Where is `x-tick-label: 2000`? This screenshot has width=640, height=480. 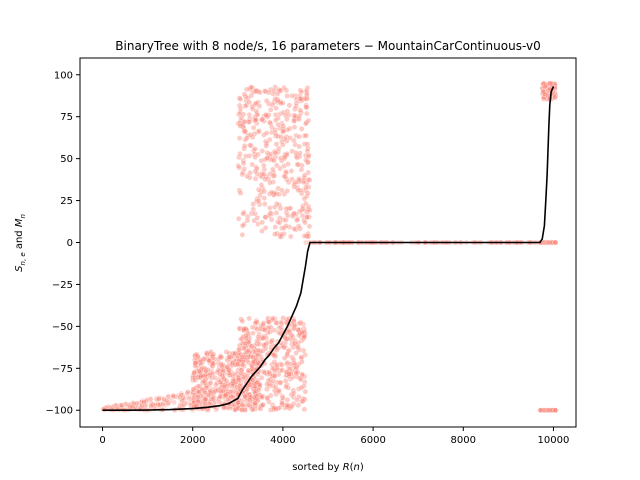 x-tick-label: 2000 is located at coordinates (192, 440).